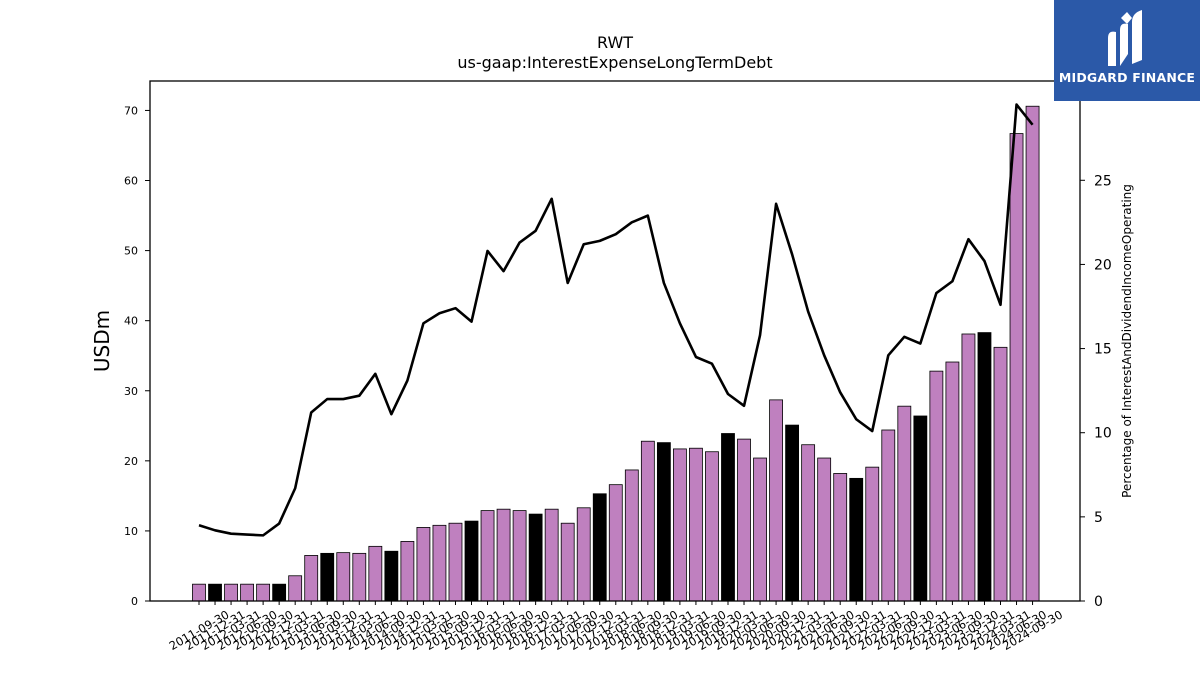 The width and height of the screenshot is (1200, 675). What do you see at coordinates (131, 461) in the screenshot?
I see `y-tick-label: 20` at bounding box center [131, 461].